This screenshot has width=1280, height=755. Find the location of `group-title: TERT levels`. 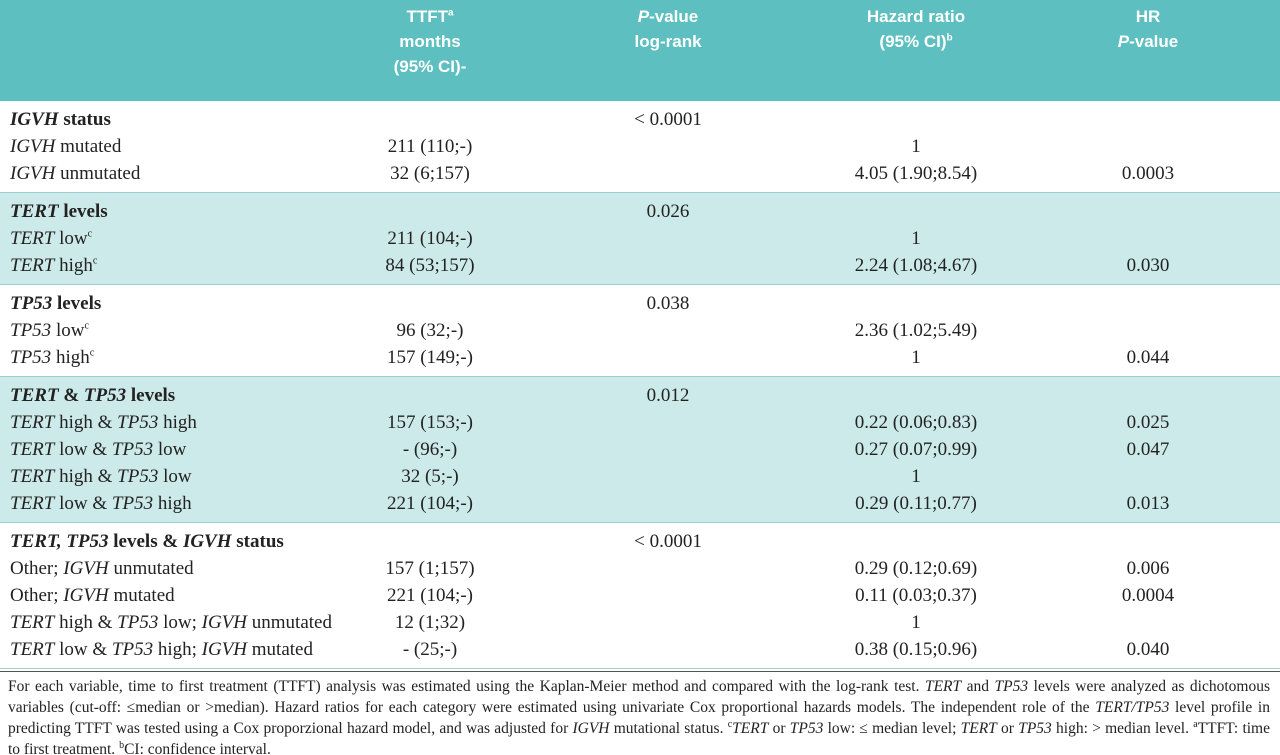

group-title: TERT levels is located at coordinates (170, 208).